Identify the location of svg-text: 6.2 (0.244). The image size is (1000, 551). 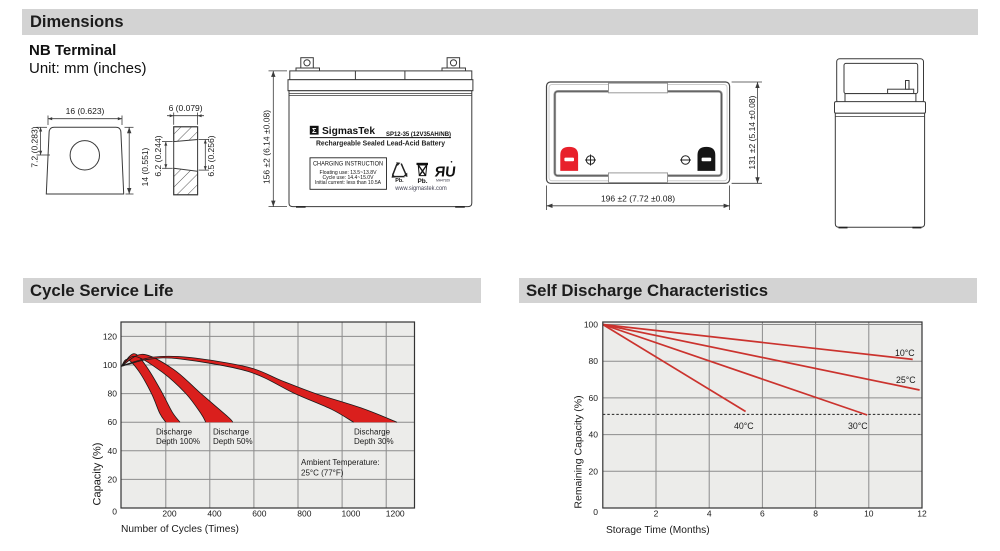
(158, 155).